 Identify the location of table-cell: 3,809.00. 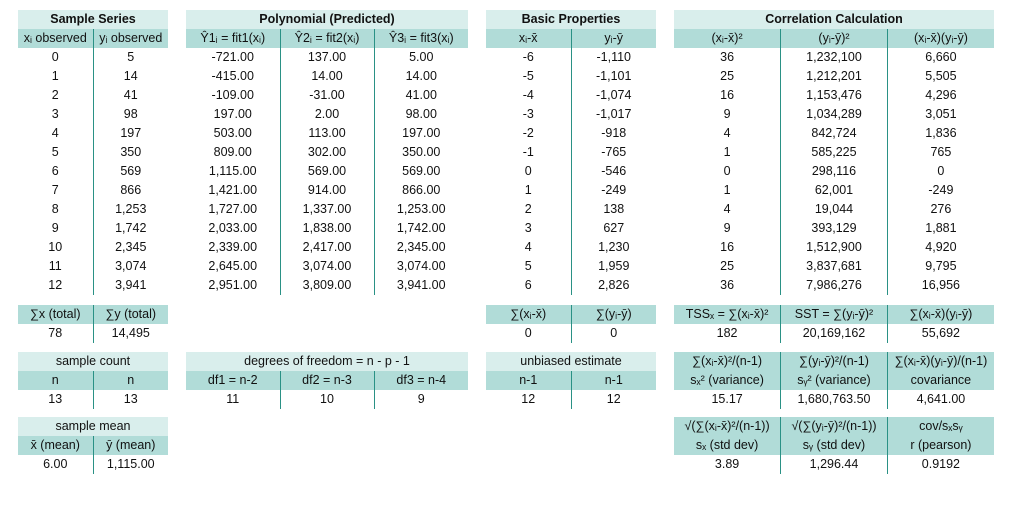
(327, 285).